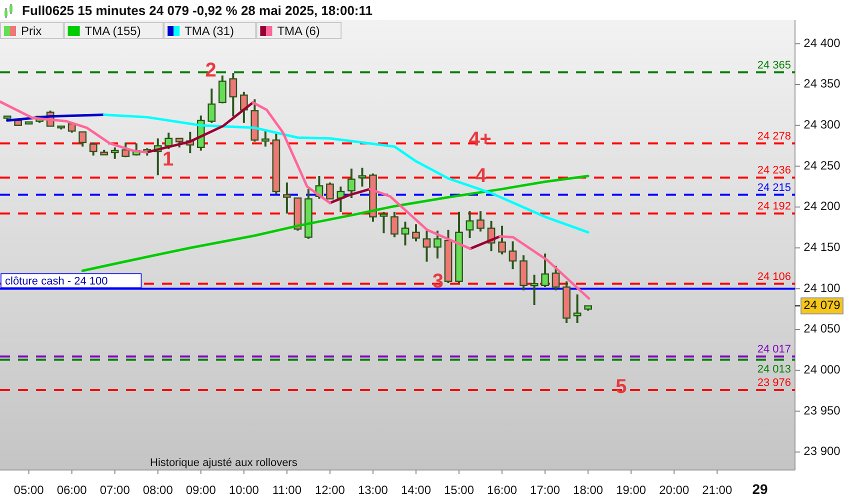 This screenshot has height=500, width=850. Describe the element at coordinates (822, 165) in the screenshot. I see `y-tick-label: 24 250` at that location.